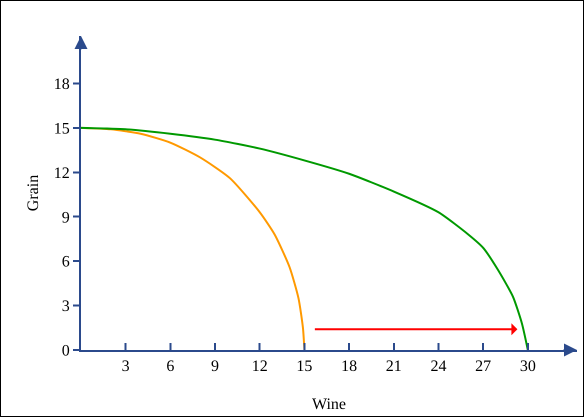 Image resolution: width=584 pixels, height=417 pixels. Describe the element at coordinates (438, 367) in the screenshot. I see `x-tick-label: 24` at that location.